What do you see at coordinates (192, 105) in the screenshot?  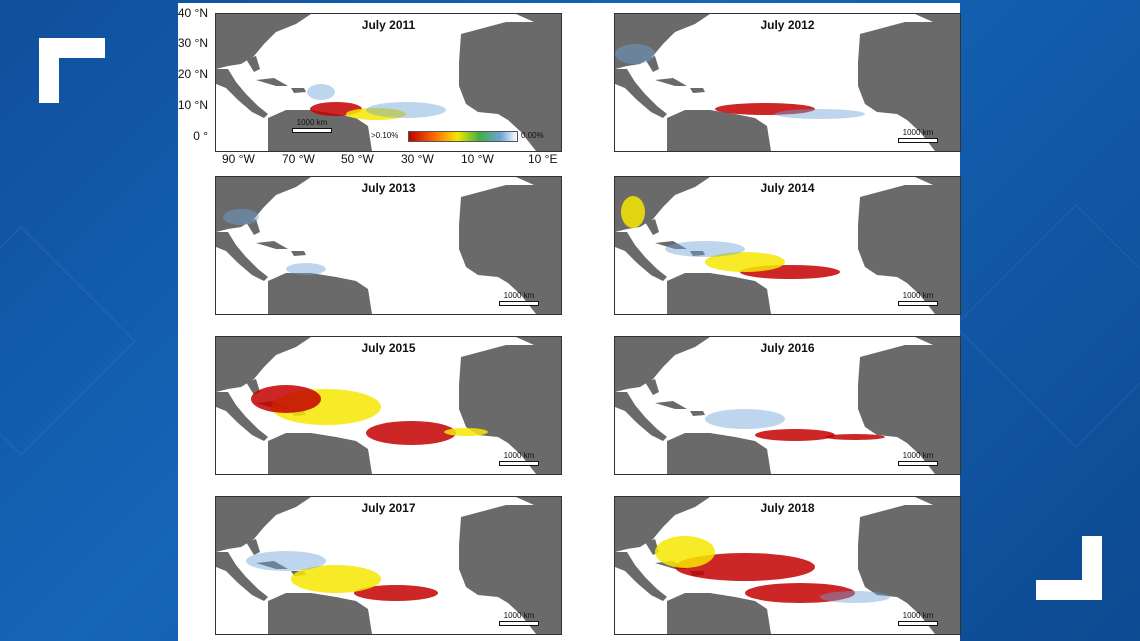 I see `lat-label: 10 °N` at bounding box center [192, 105].